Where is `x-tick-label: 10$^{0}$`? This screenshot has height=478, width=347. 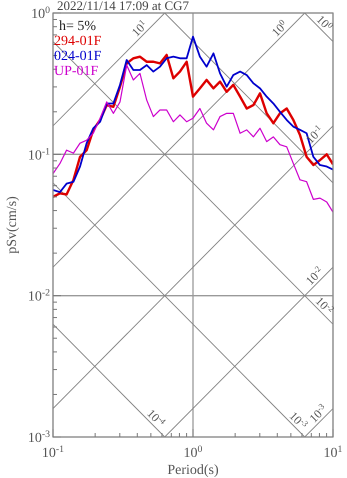
x-tick-label: 10$^{0}$ is located at coordinates (193, 452).